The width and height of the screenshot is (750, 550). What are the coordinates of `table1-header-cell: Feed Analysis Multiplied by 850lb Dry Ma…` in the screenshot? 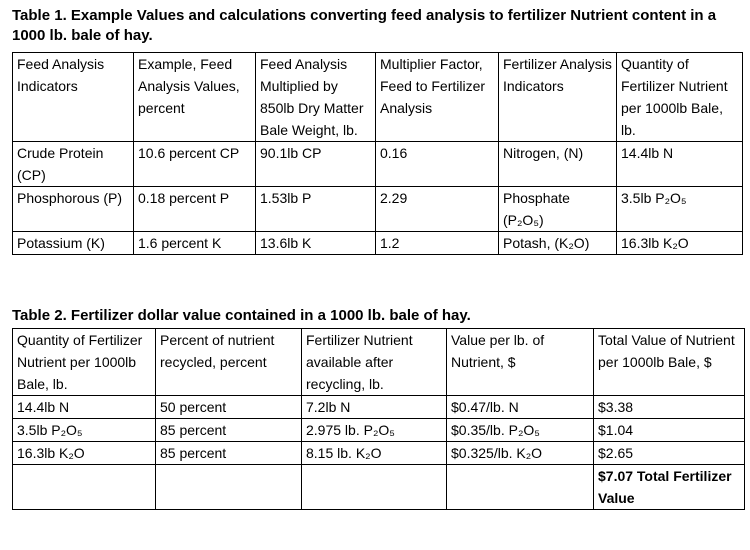 It's located at (315, 97).